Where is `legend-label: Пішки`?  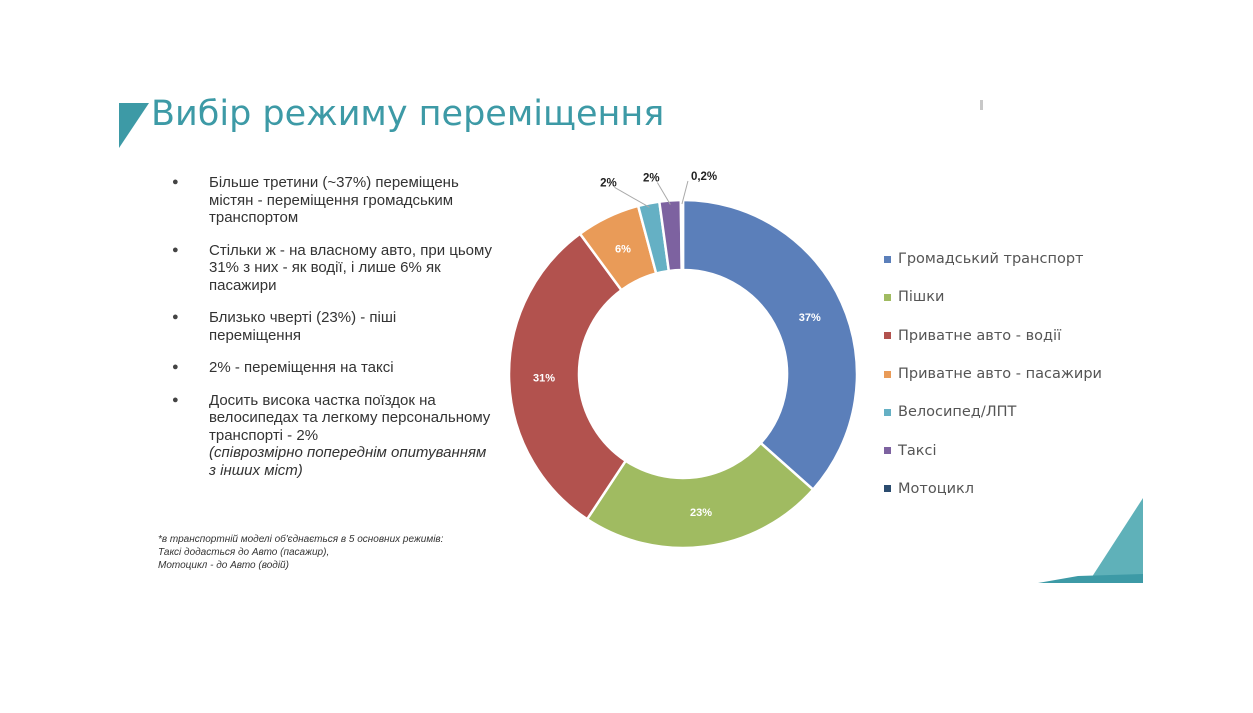 legend-label: Пішки is located at coordinates (921, 297).